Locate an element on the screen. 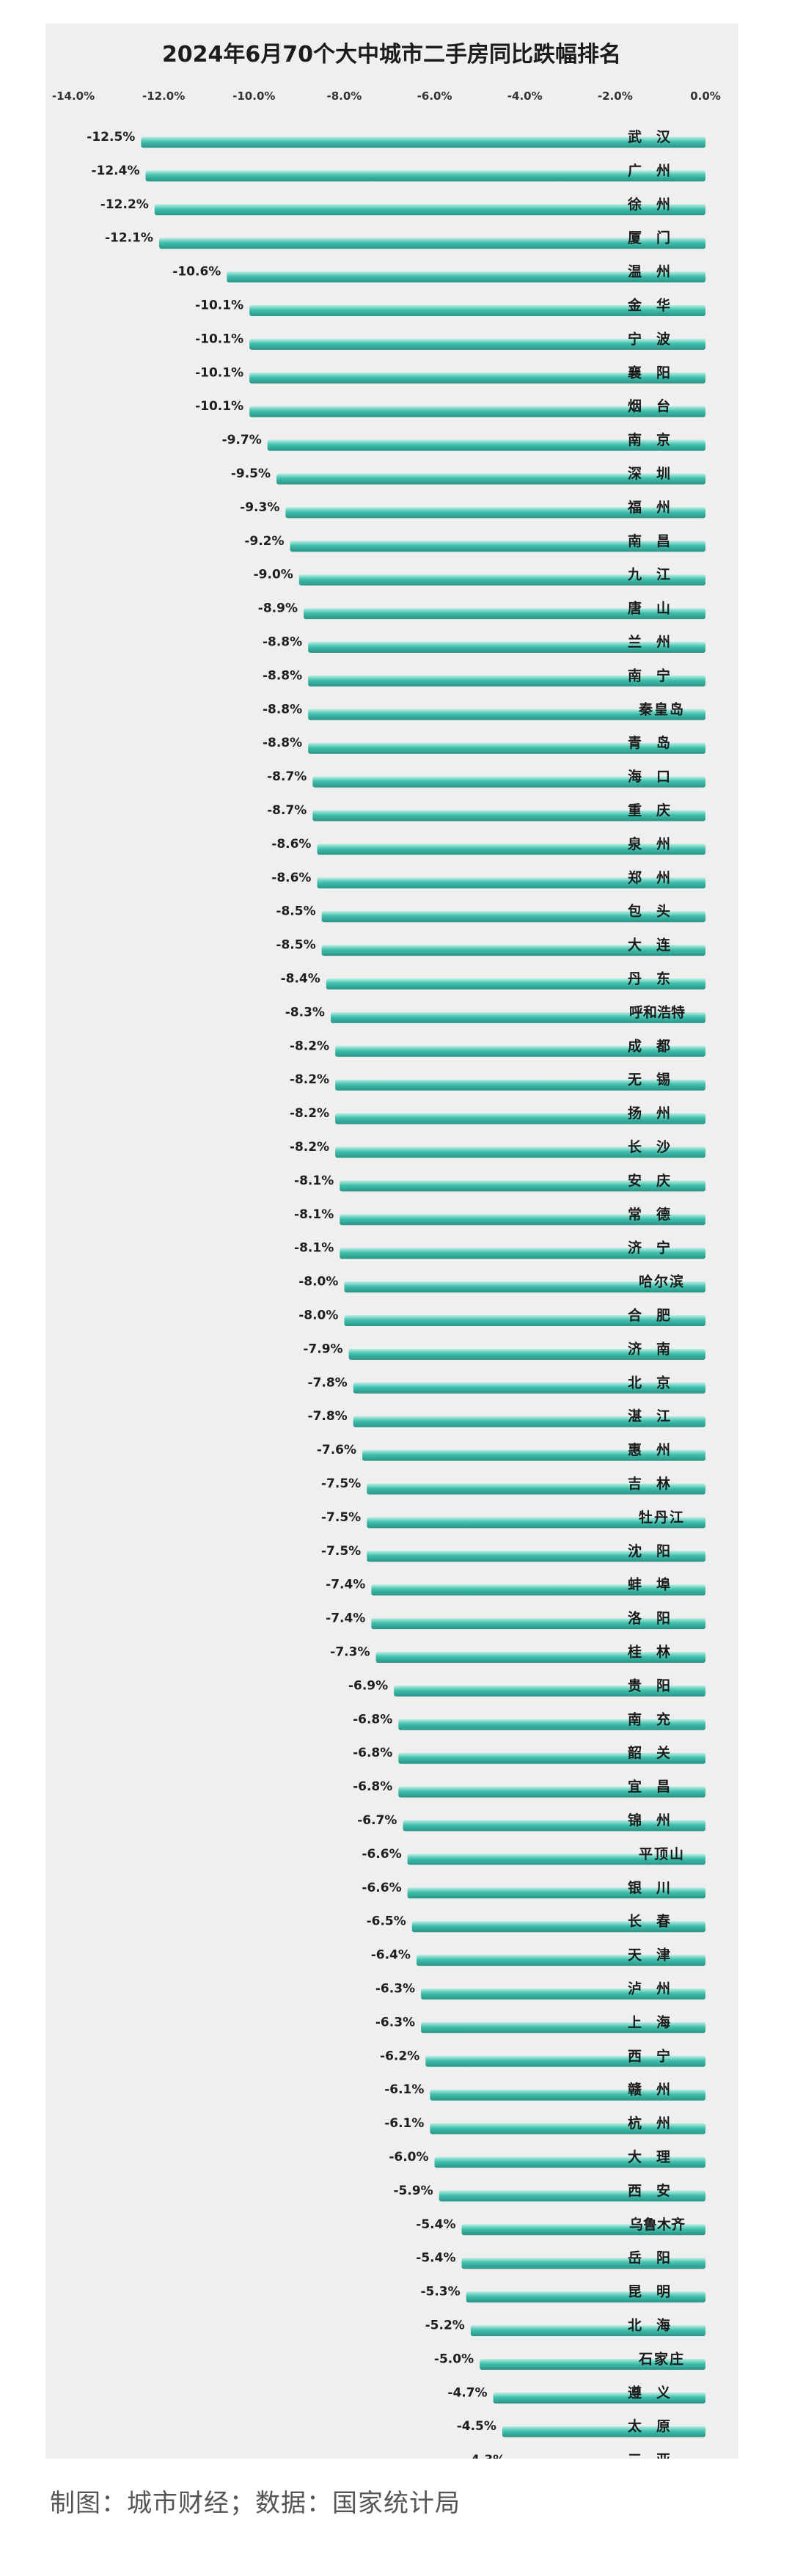 The image size is (792, 2576). bar-row: -4.7% 遵义 is located at coordinates (576, 2394).